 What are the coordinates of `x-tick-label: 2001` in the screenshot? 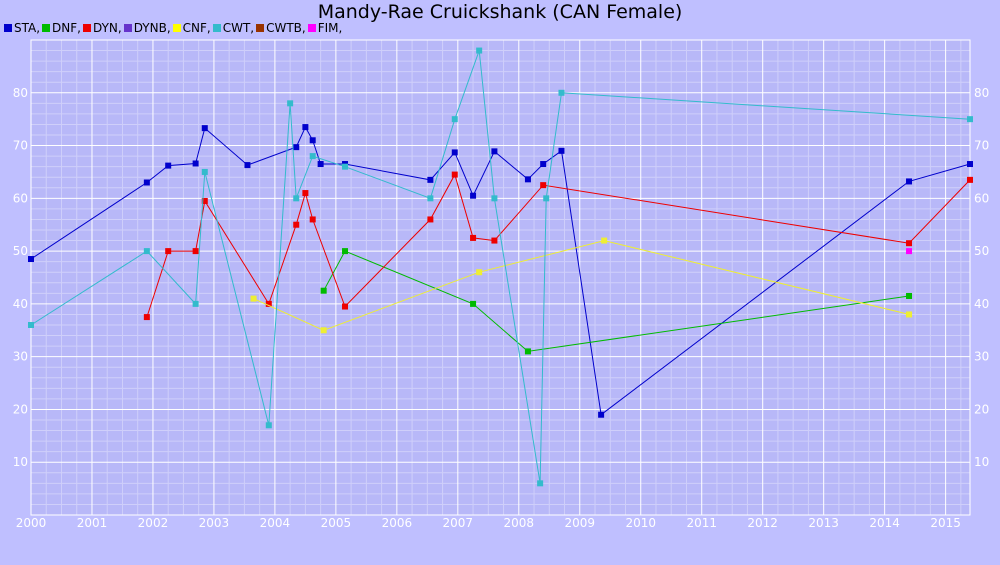 It's located at (92, 523).